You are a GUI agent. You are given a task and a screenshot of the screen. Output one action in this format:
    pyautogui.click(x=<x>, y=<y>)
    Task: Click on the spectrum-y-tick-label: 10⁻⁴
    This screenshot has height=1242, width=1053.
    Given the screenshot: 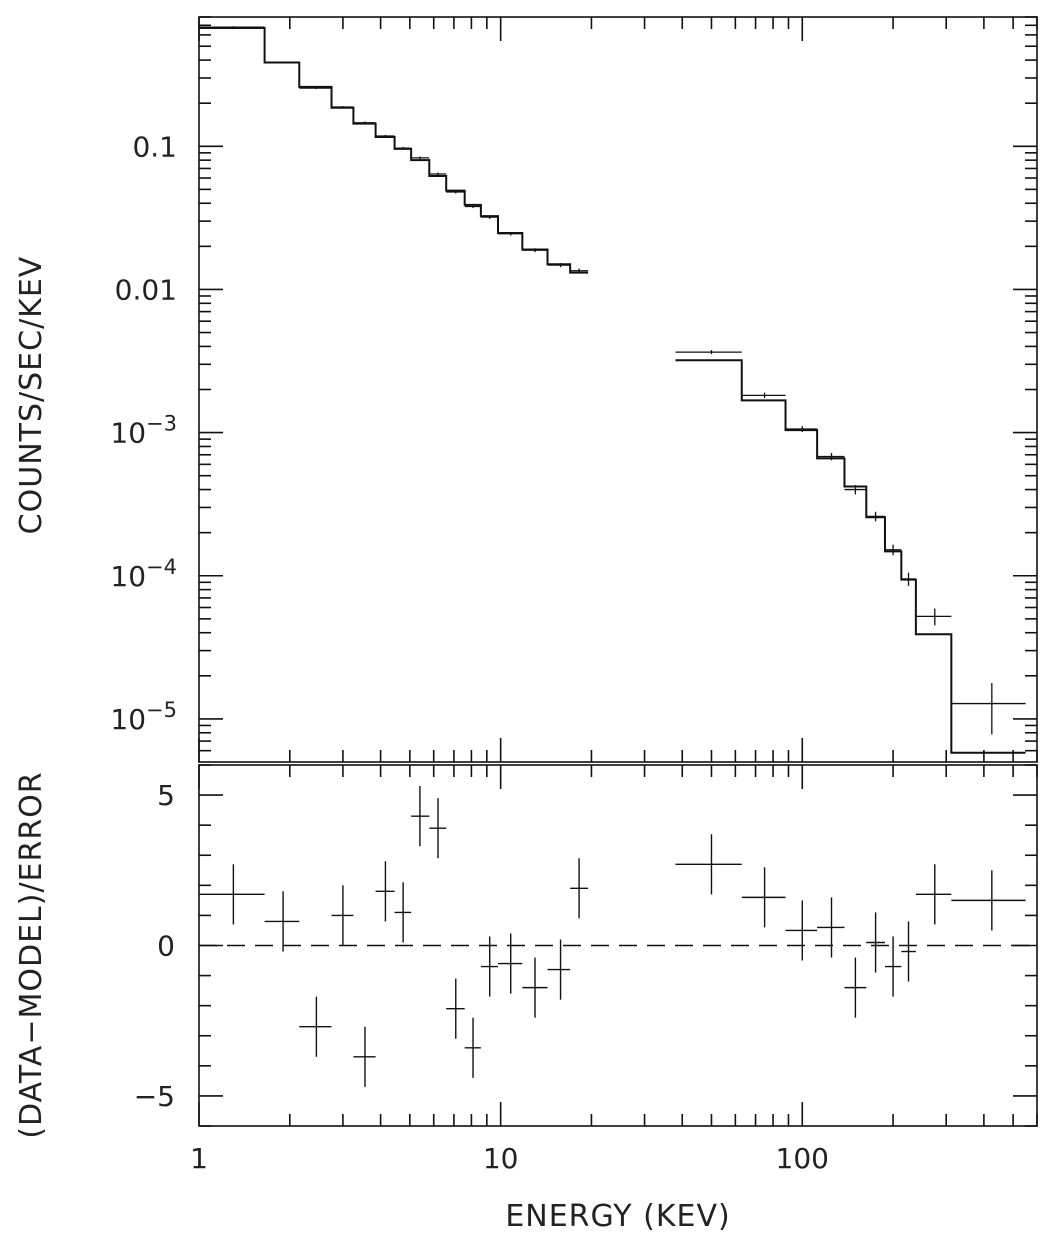 What is the action you would take?
    pyautogui.click(x=143, y=574)
    